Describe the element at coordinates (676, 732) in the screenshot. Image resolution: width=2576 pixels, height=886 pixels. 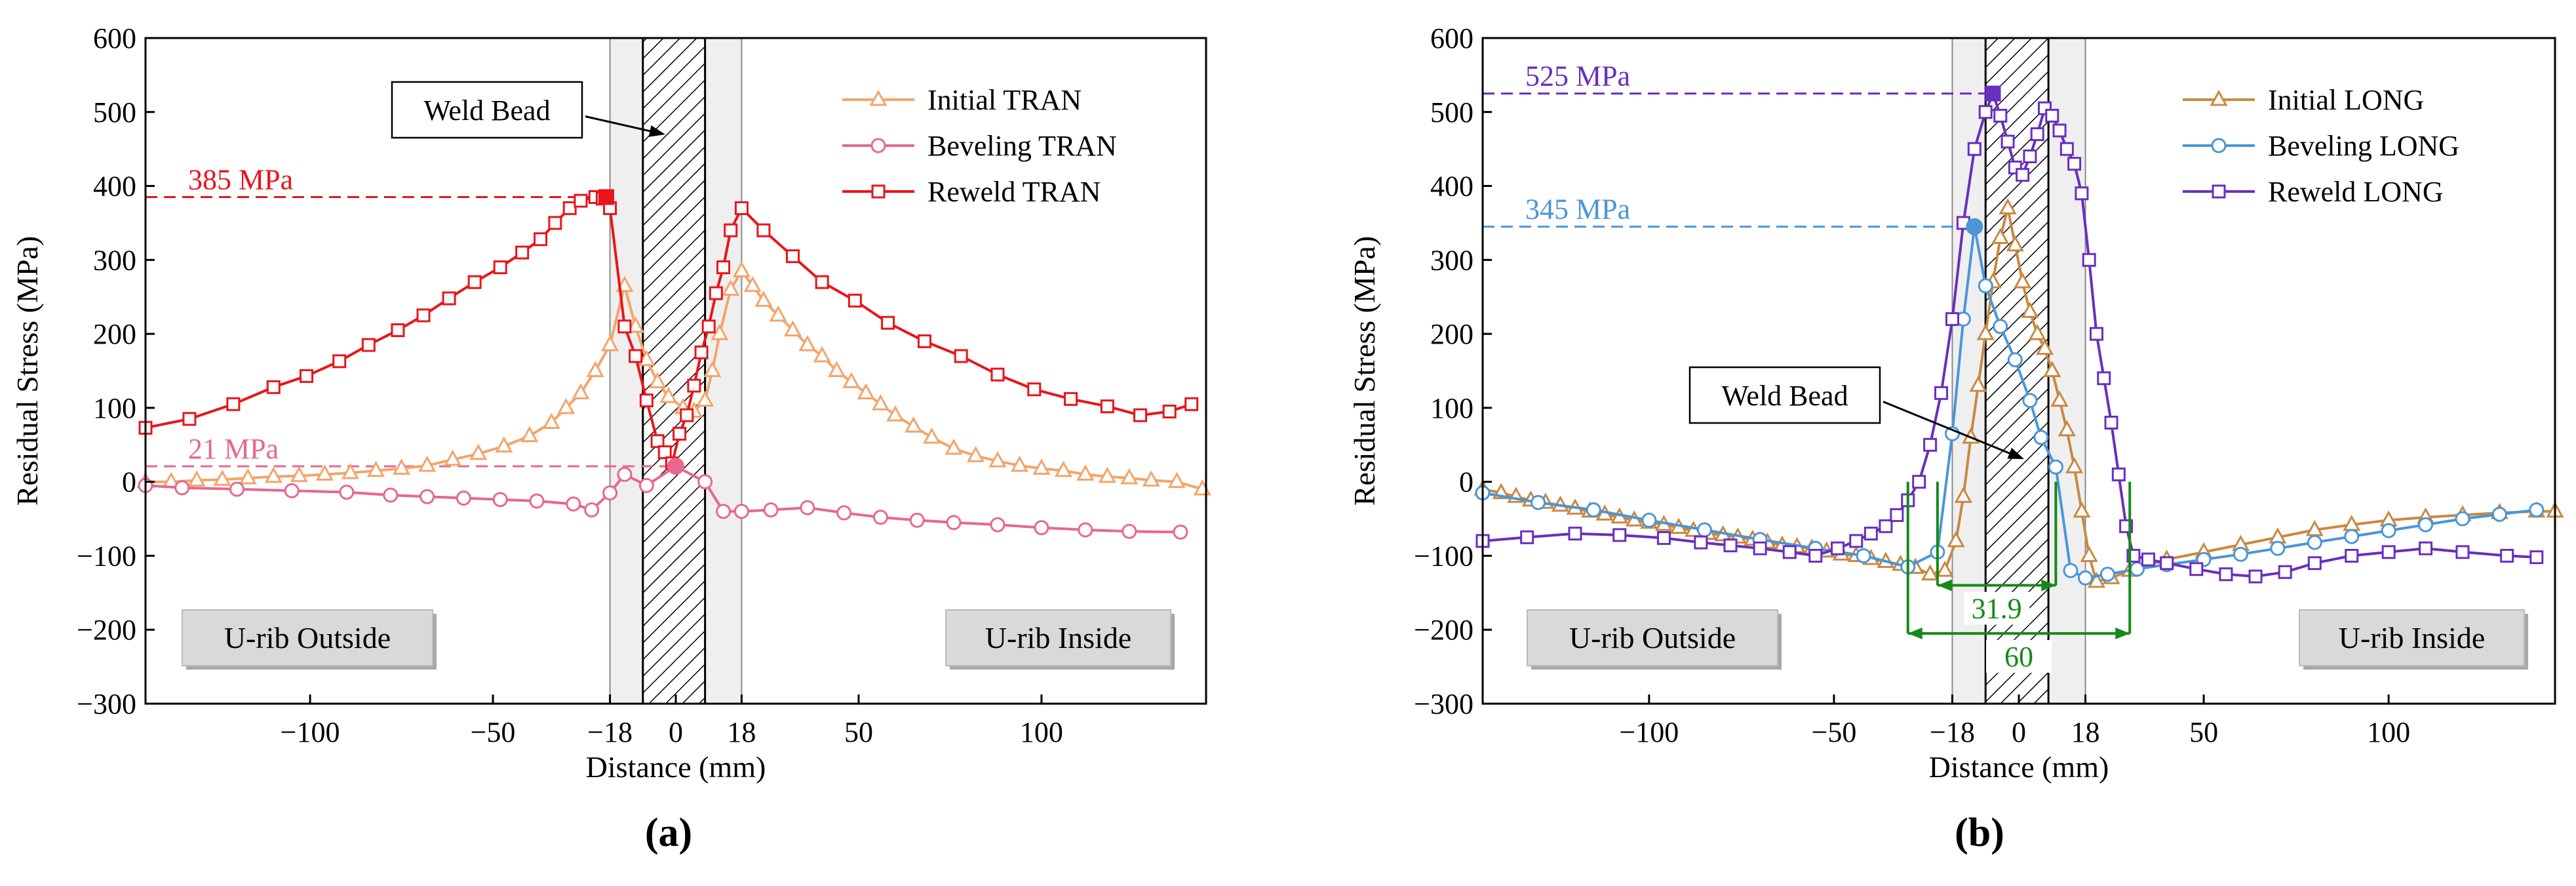
I see `x-tick-label: 0` at that location.